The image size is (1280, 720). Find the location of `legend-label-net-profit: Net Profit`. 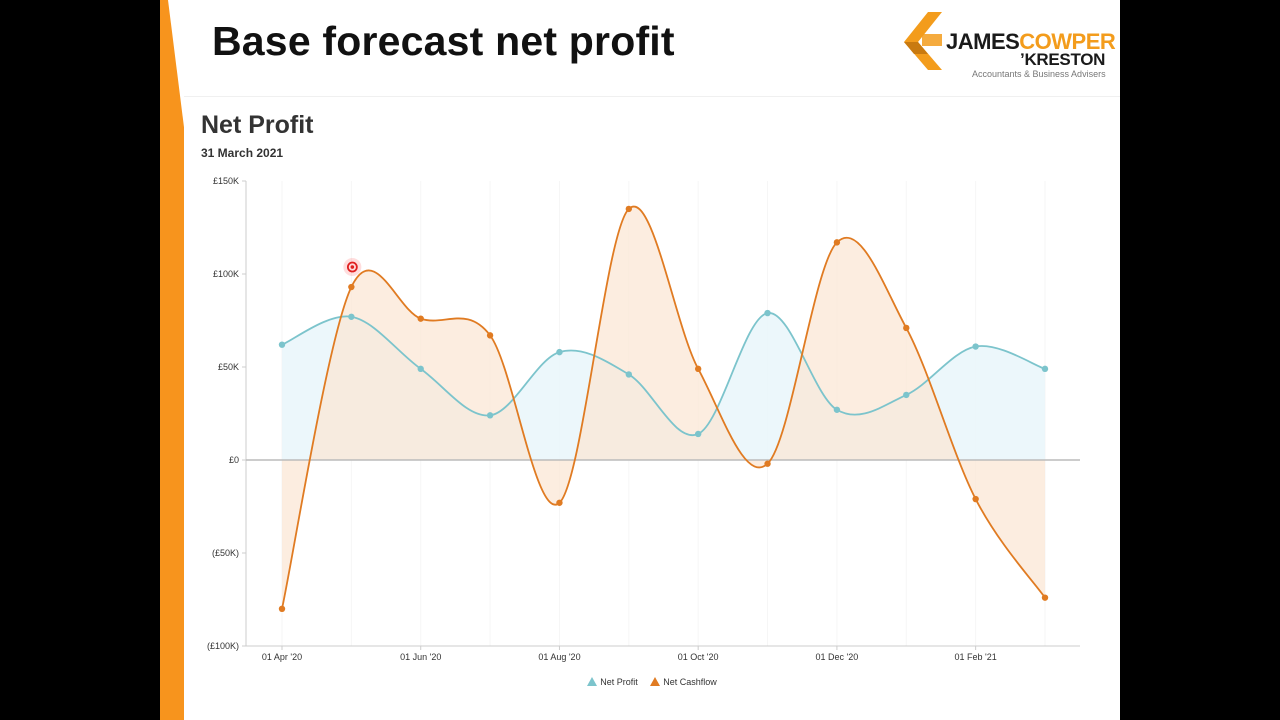

legend-label-net-profit: Net Profit is located at coordinates (619, 682).